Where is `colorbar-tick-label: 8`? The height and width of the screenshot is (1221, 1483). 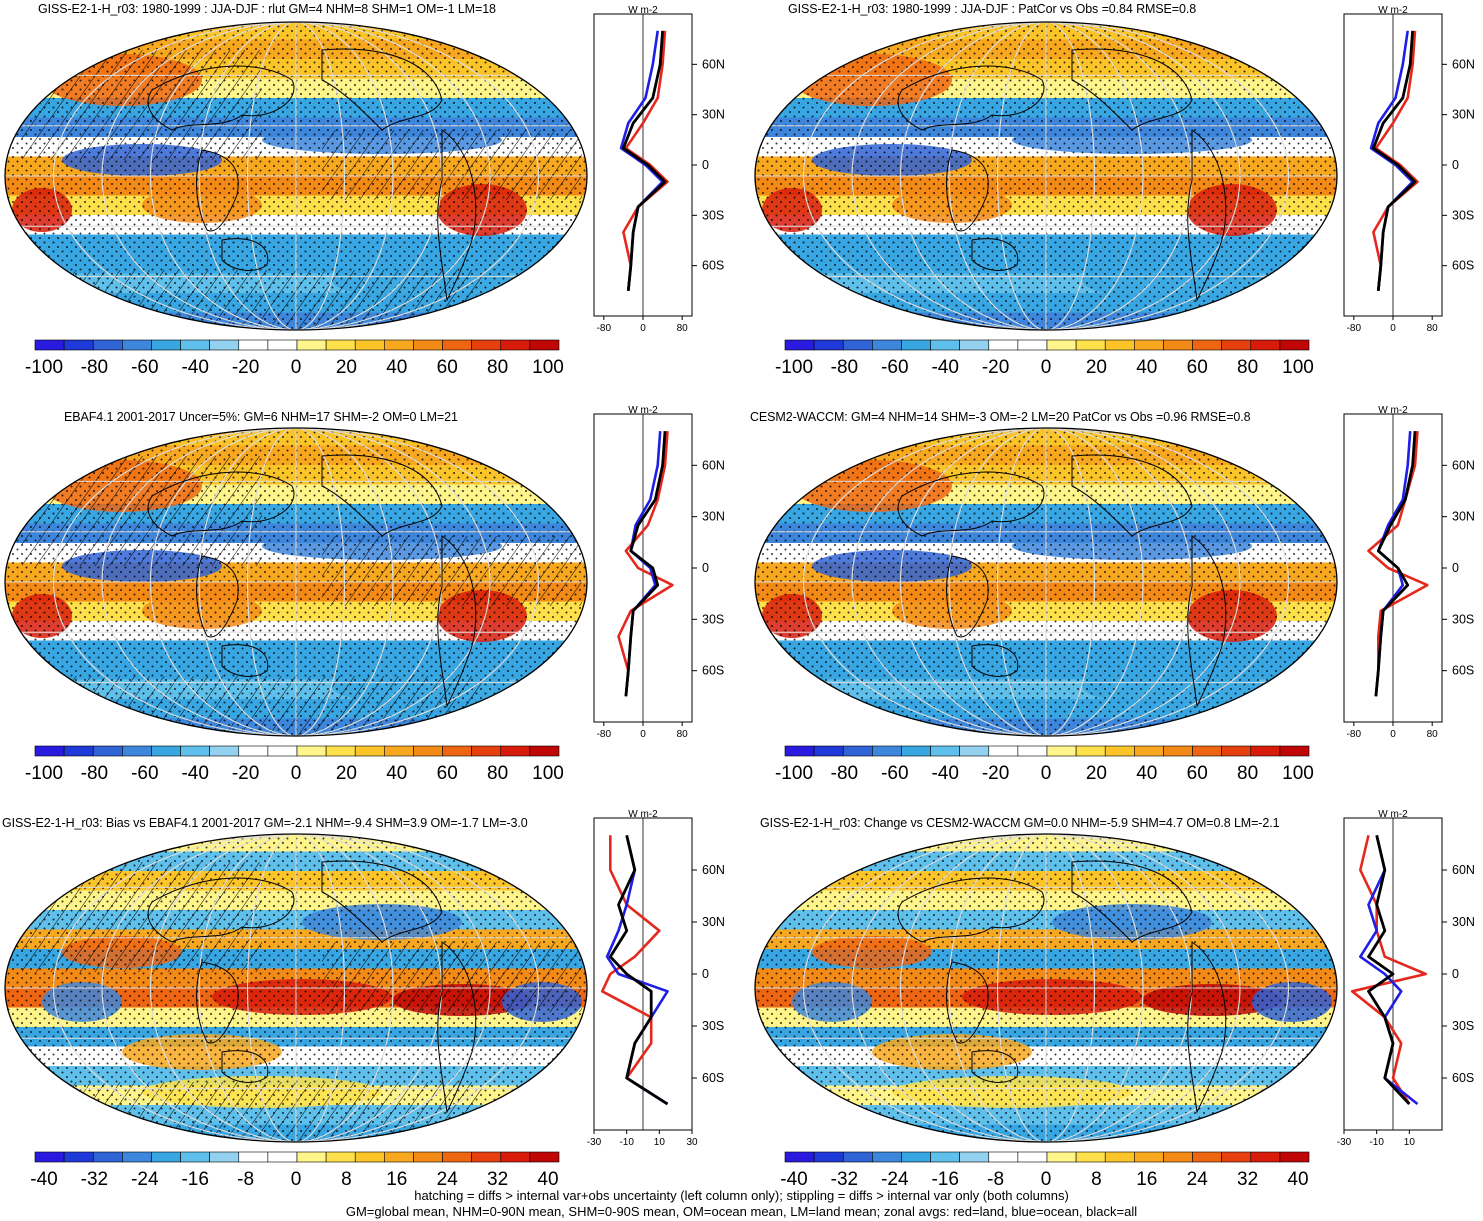
colorbar-tick-label: 8 is located at coordinates (1096, 1179).